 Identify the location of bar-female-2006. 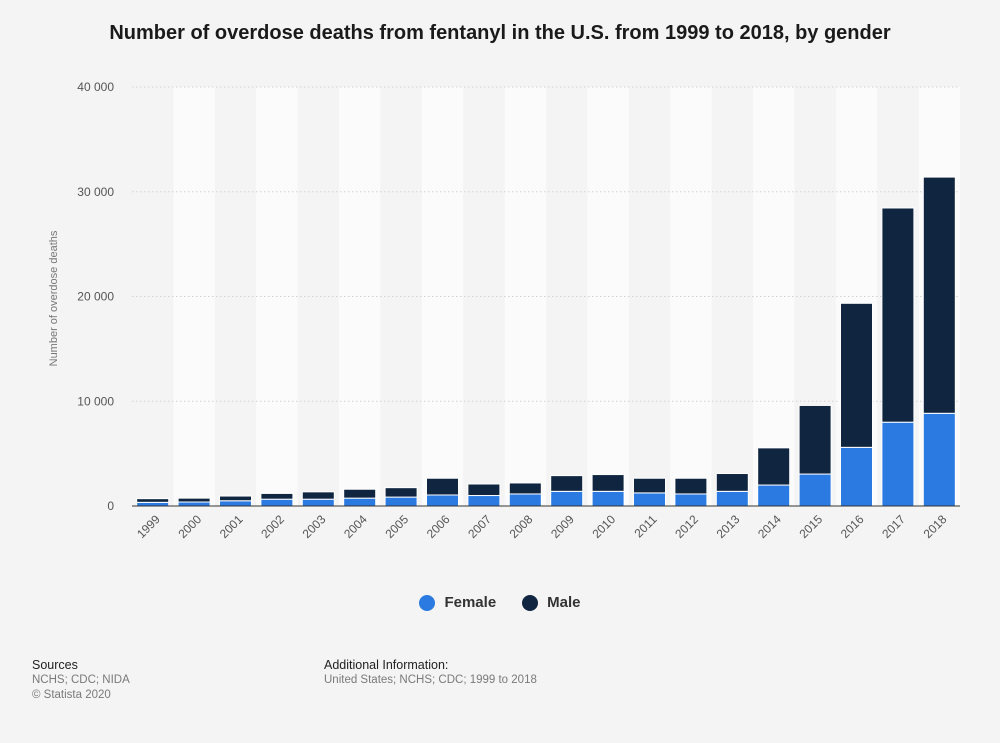
(442, 500).